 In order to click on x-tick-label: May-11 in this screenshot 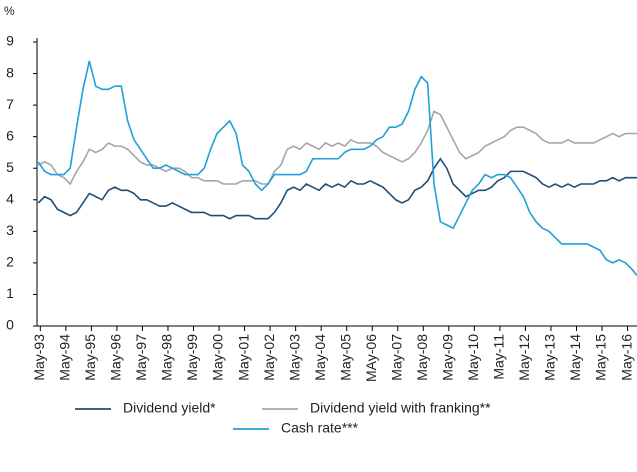, I will do `click(499, 357)`.